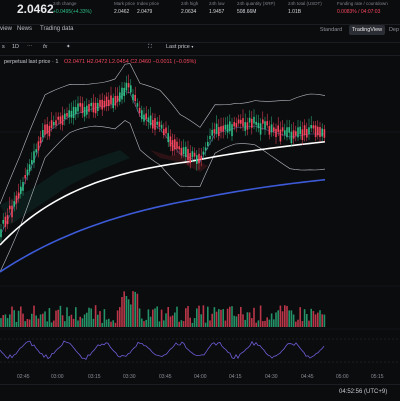 Image resolution: width=400 pixels, height=401 pixels. I want to click on indicators-icon: fx, so click(45, 47).